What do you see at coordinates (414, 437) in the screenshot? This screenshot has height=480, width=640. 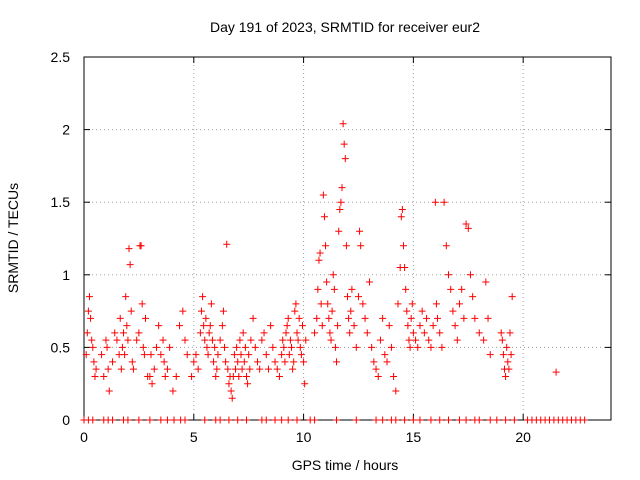 I see `x-tick-label: 15` at bounding box center [414, 437].